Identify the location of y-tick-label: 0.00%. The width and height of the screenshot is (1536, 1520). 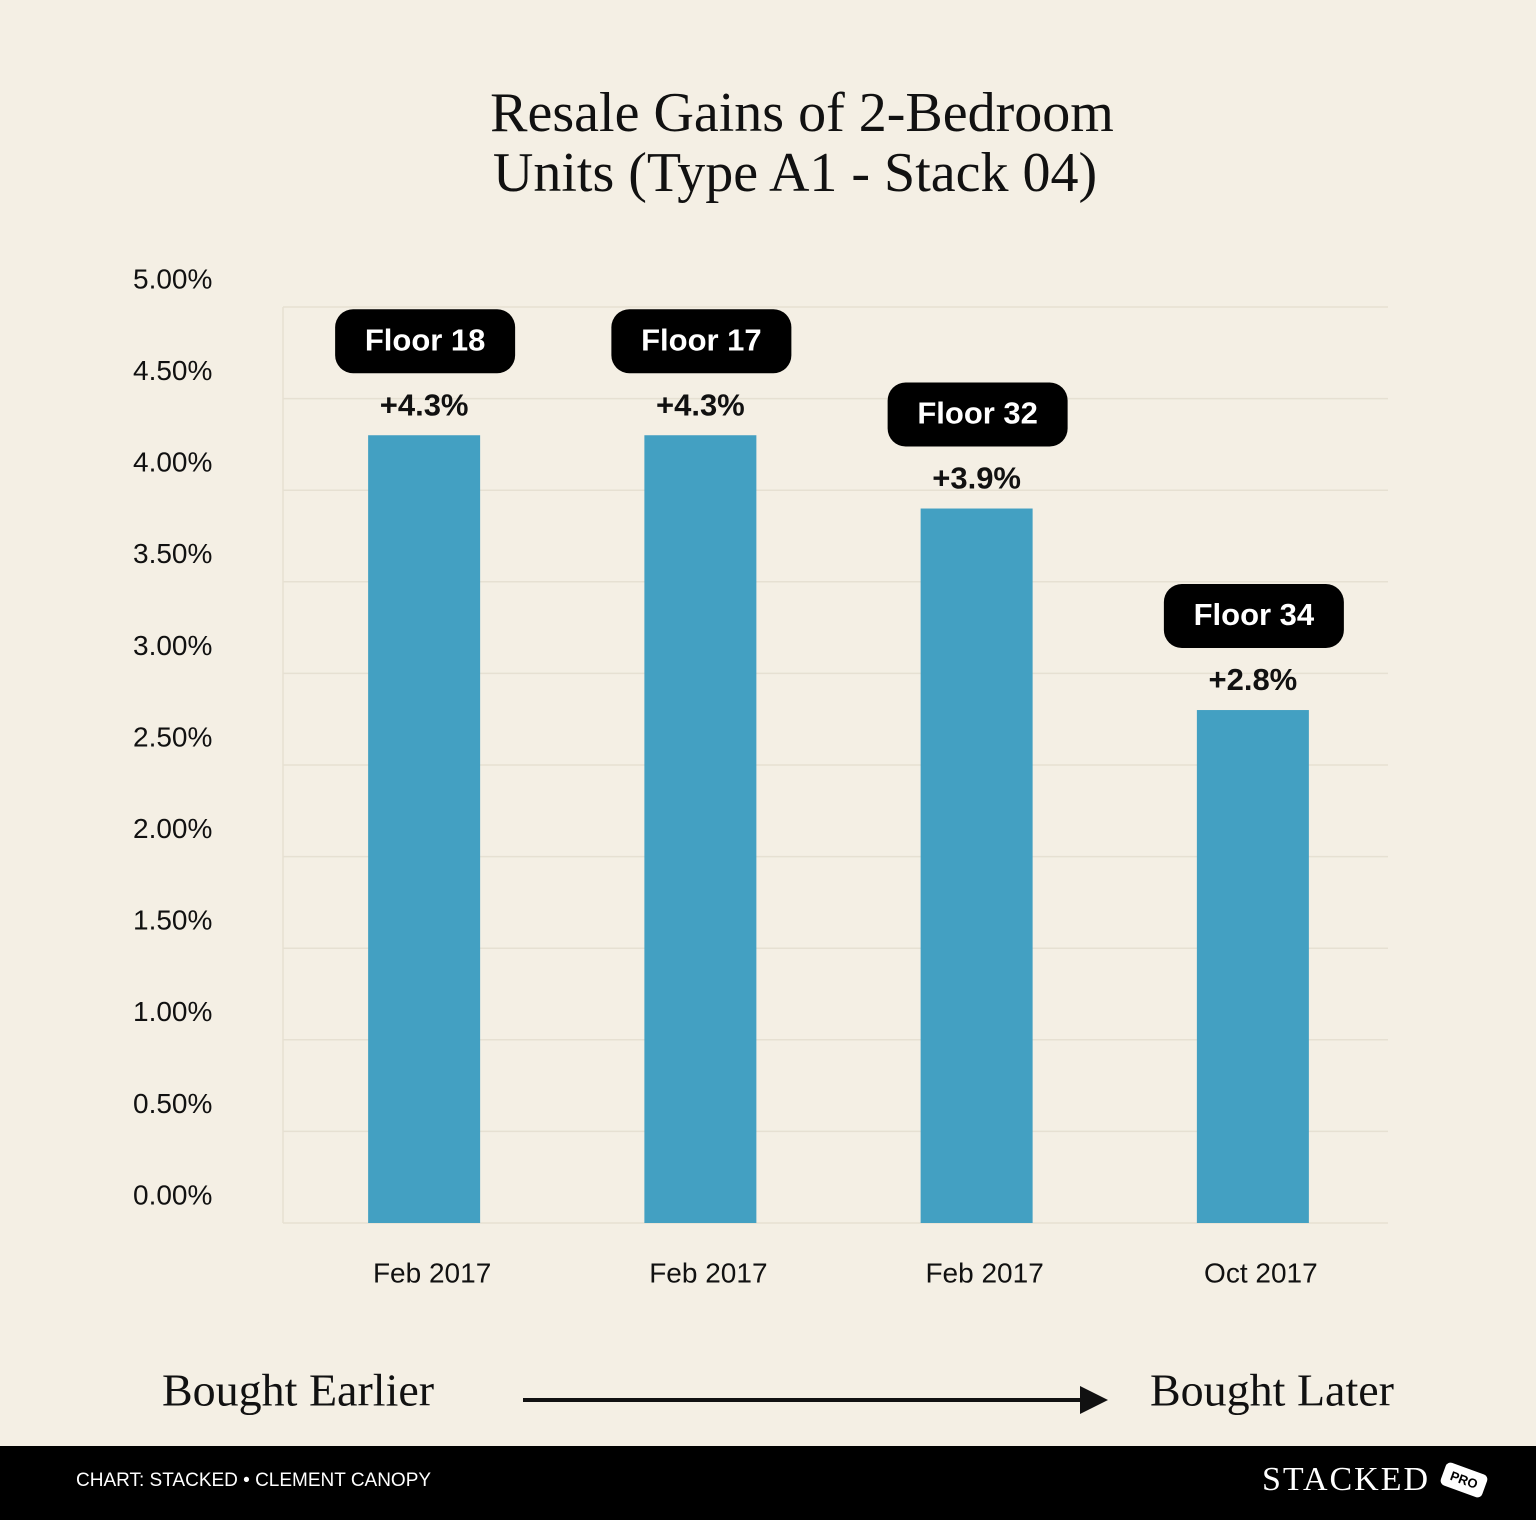
(172, 1194).